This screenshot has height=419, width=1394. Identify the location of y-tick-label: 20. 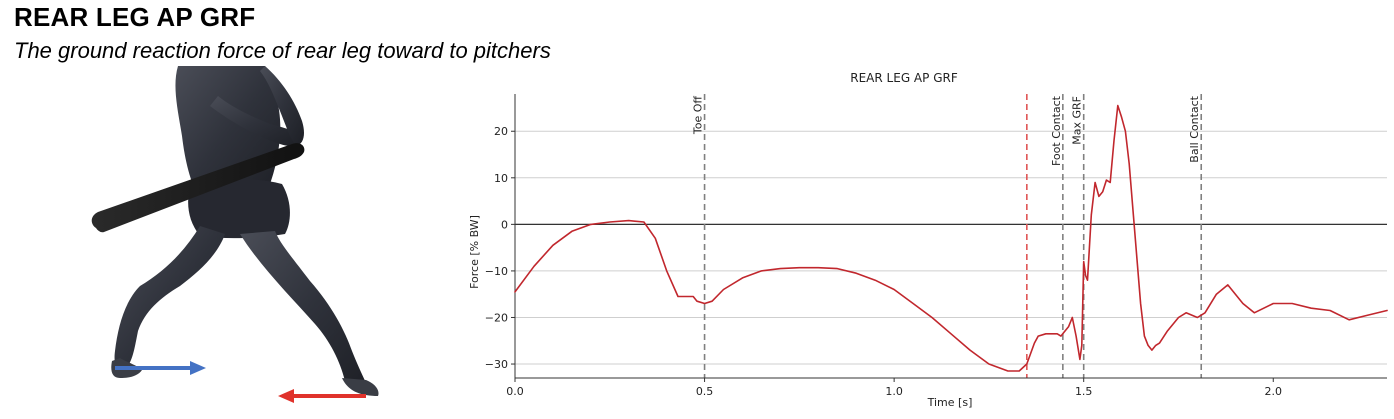
(501, 131).